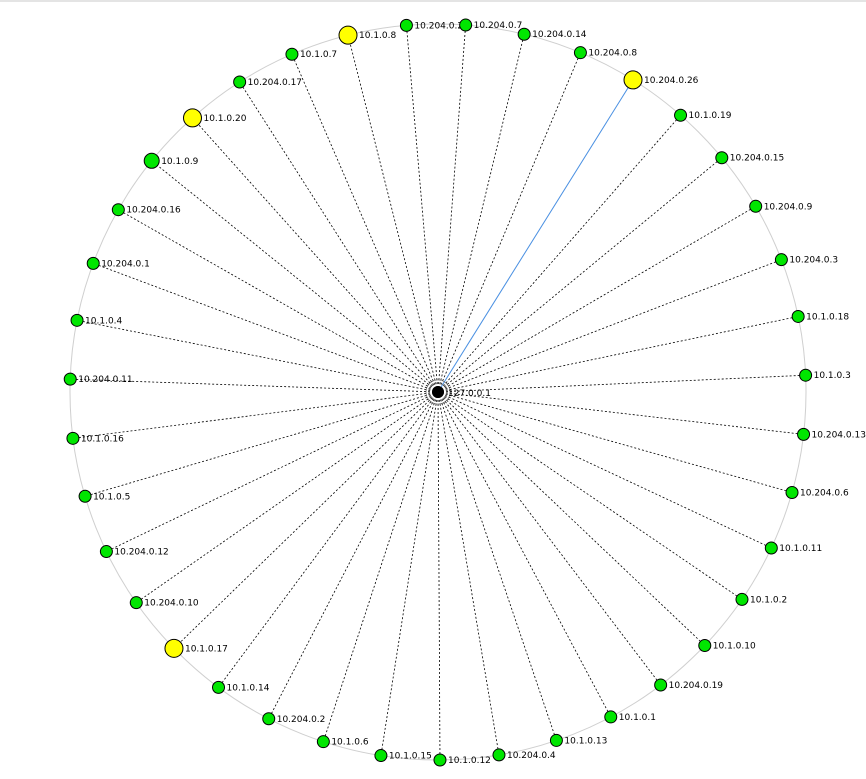 The height and width of the screenshot is (779, 866). I want to click on node-label-10-1-0-14: 10.1.0.14, so click(248, 688).